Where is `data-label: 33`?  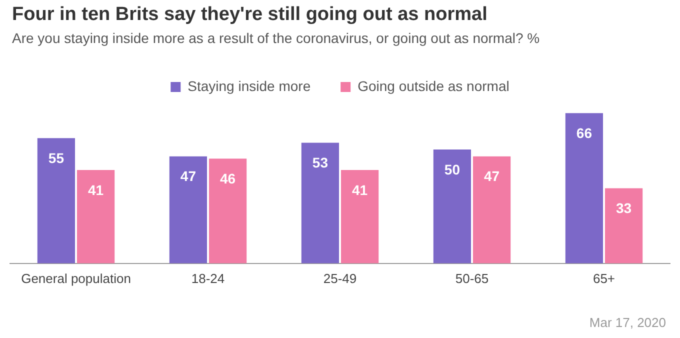 data-label: 33 is located at coordinates (624, 208).